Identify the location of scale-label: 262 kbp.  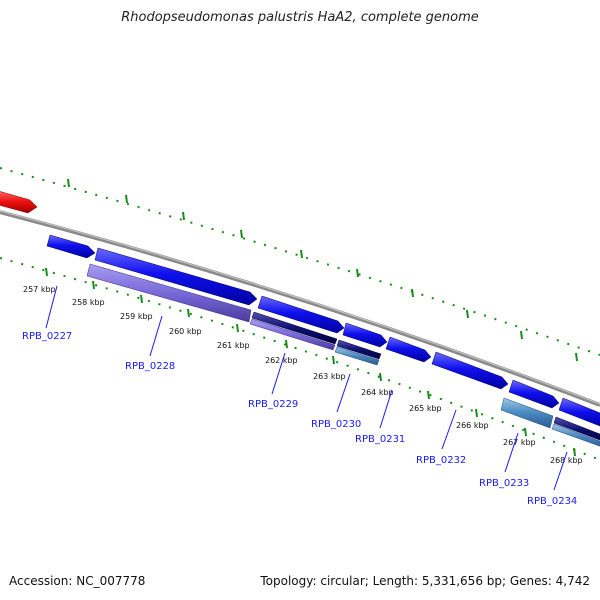
(281, 360).